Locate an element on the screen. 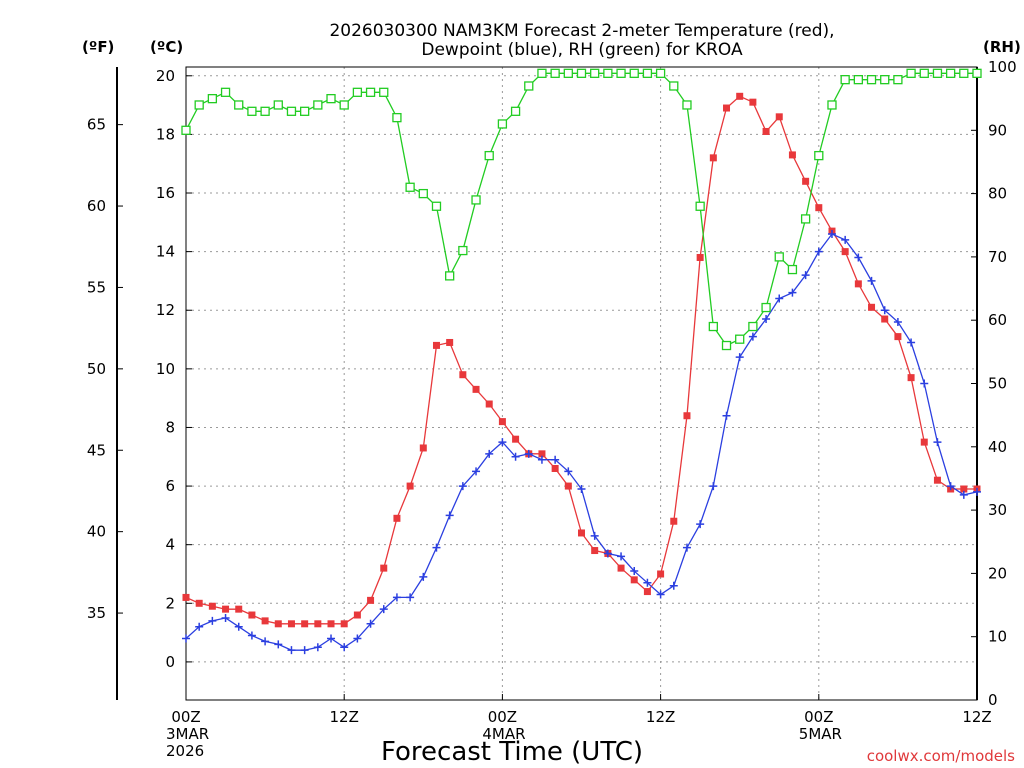 Image resolution: width=1024 pixels, height=768 pixels. celsius-tick-label: 6 is located at coordinates (170, 486).